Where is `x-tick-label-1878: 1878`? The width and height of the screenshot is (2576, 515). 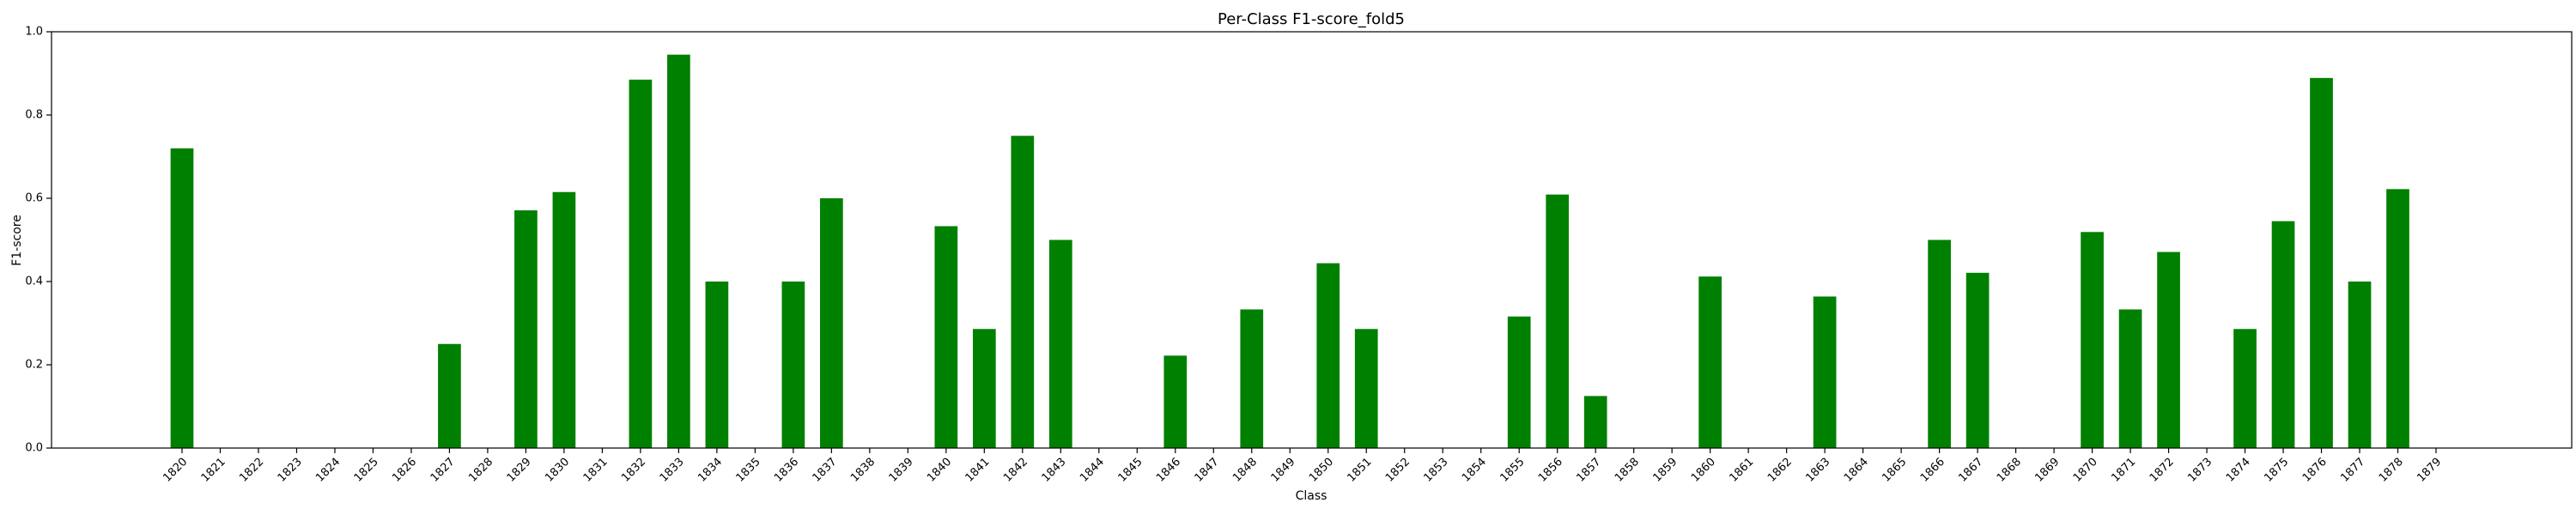 x-tick-label-1878: 1878 is located at coordinates (2391, 470).